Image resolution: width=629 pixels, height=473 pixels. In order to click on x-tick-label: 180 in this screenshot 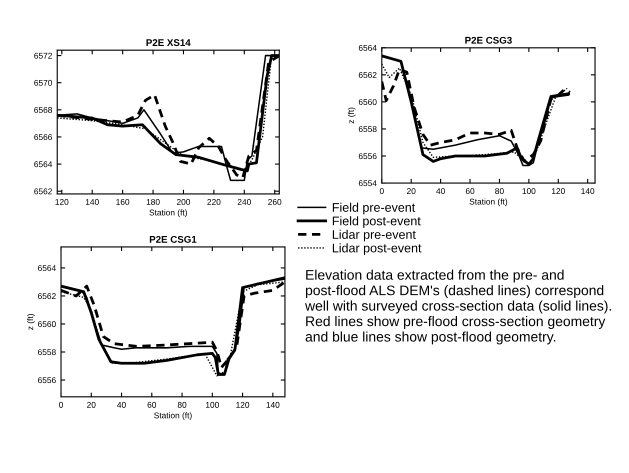, I will do `click(153, 202)`.